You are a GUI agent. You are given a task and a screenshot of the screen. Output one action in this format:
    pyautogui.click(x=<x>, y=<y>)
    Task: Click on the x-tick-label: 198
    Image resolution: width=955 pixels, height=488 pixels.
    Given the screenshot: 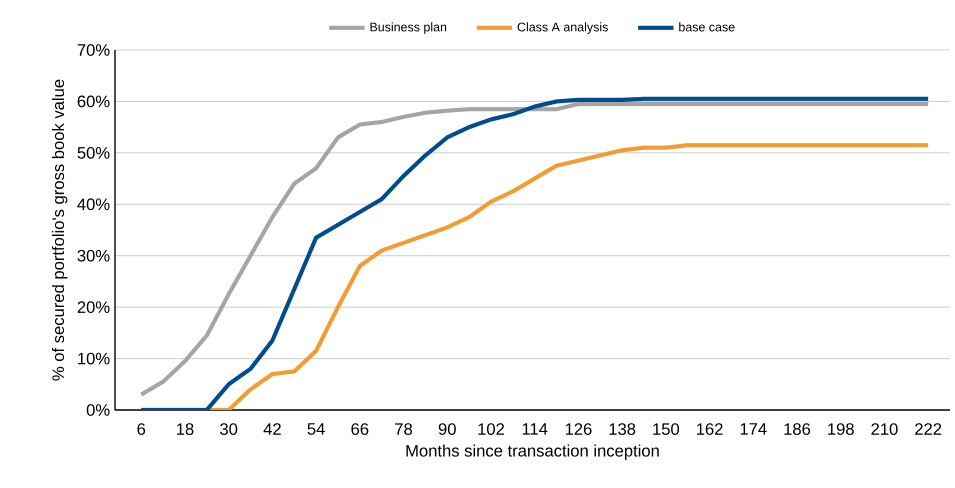 What is the action you would take?
    pyautogui.click(x=841, y=429)
    